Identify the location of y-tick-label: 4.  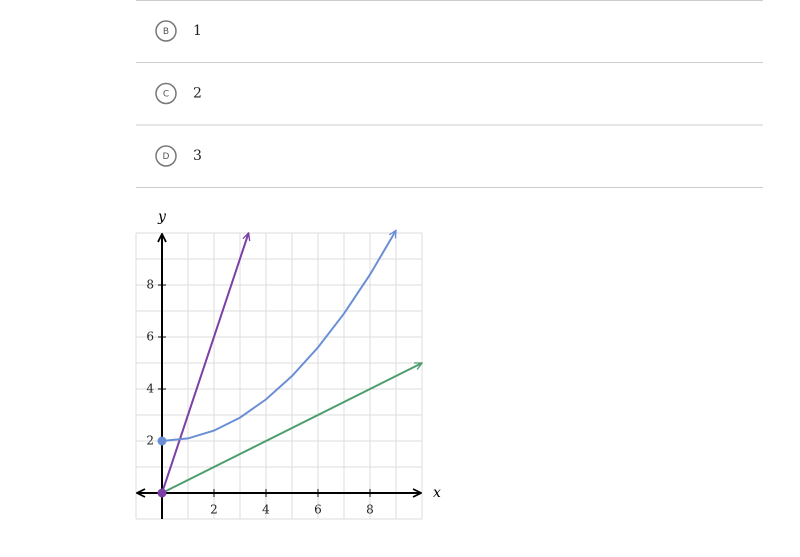
(150, 389).